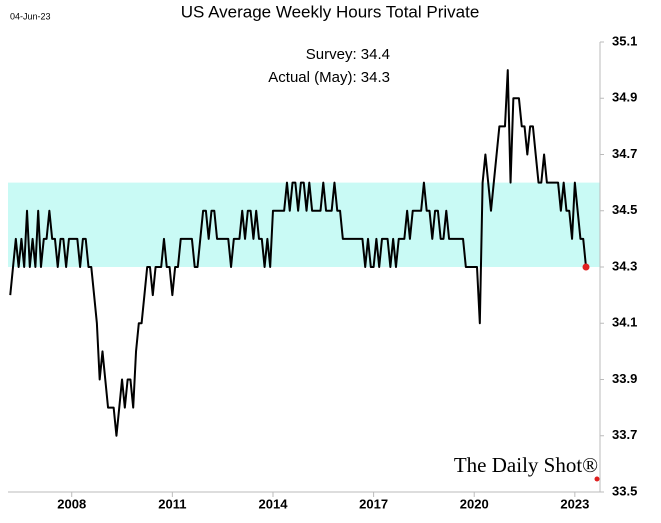 Image resolution: width=661 pixels, height=523 pixels. What do you see at coordinates (624, 322) in the screenshot?
I see `y-tick-label: 34.1` at bounding box center [624, 322].